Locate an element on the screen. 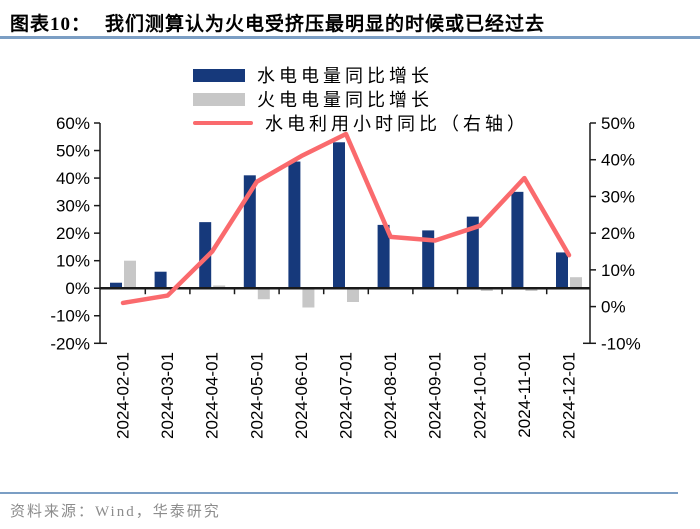  left-axis-tick-label: -10% is located at coordinates (70, 316).